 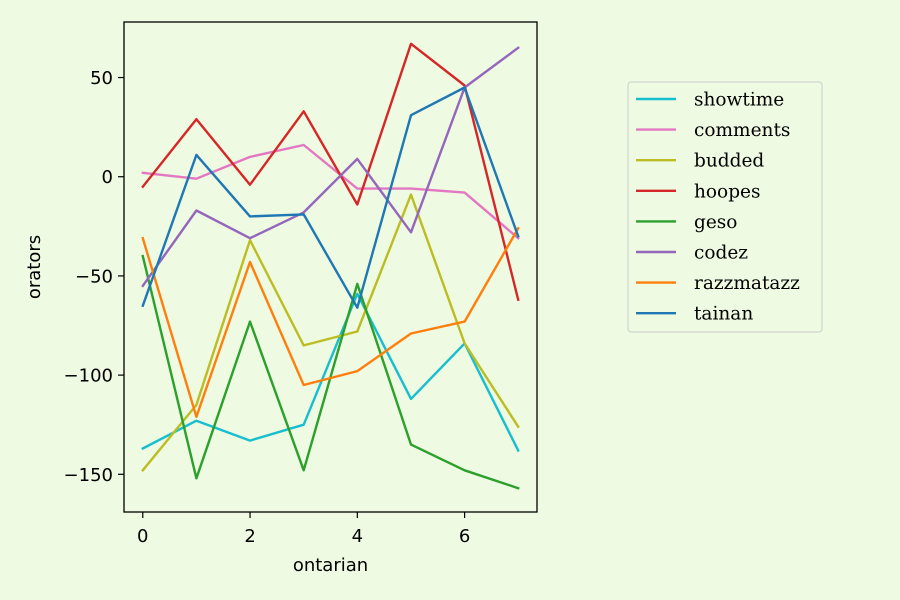 What do you see at coordinates (107, 177) in the screenshot?
I see `y-tick-label: 0` at bounding box center [107, 177].